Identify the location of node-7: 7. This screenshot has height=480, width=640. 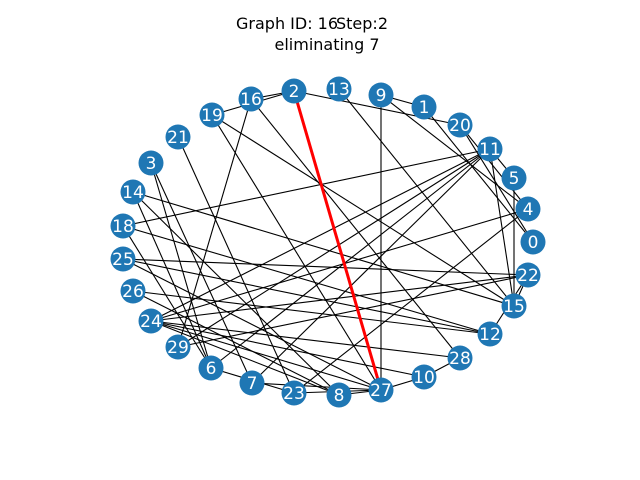
(252, 383).